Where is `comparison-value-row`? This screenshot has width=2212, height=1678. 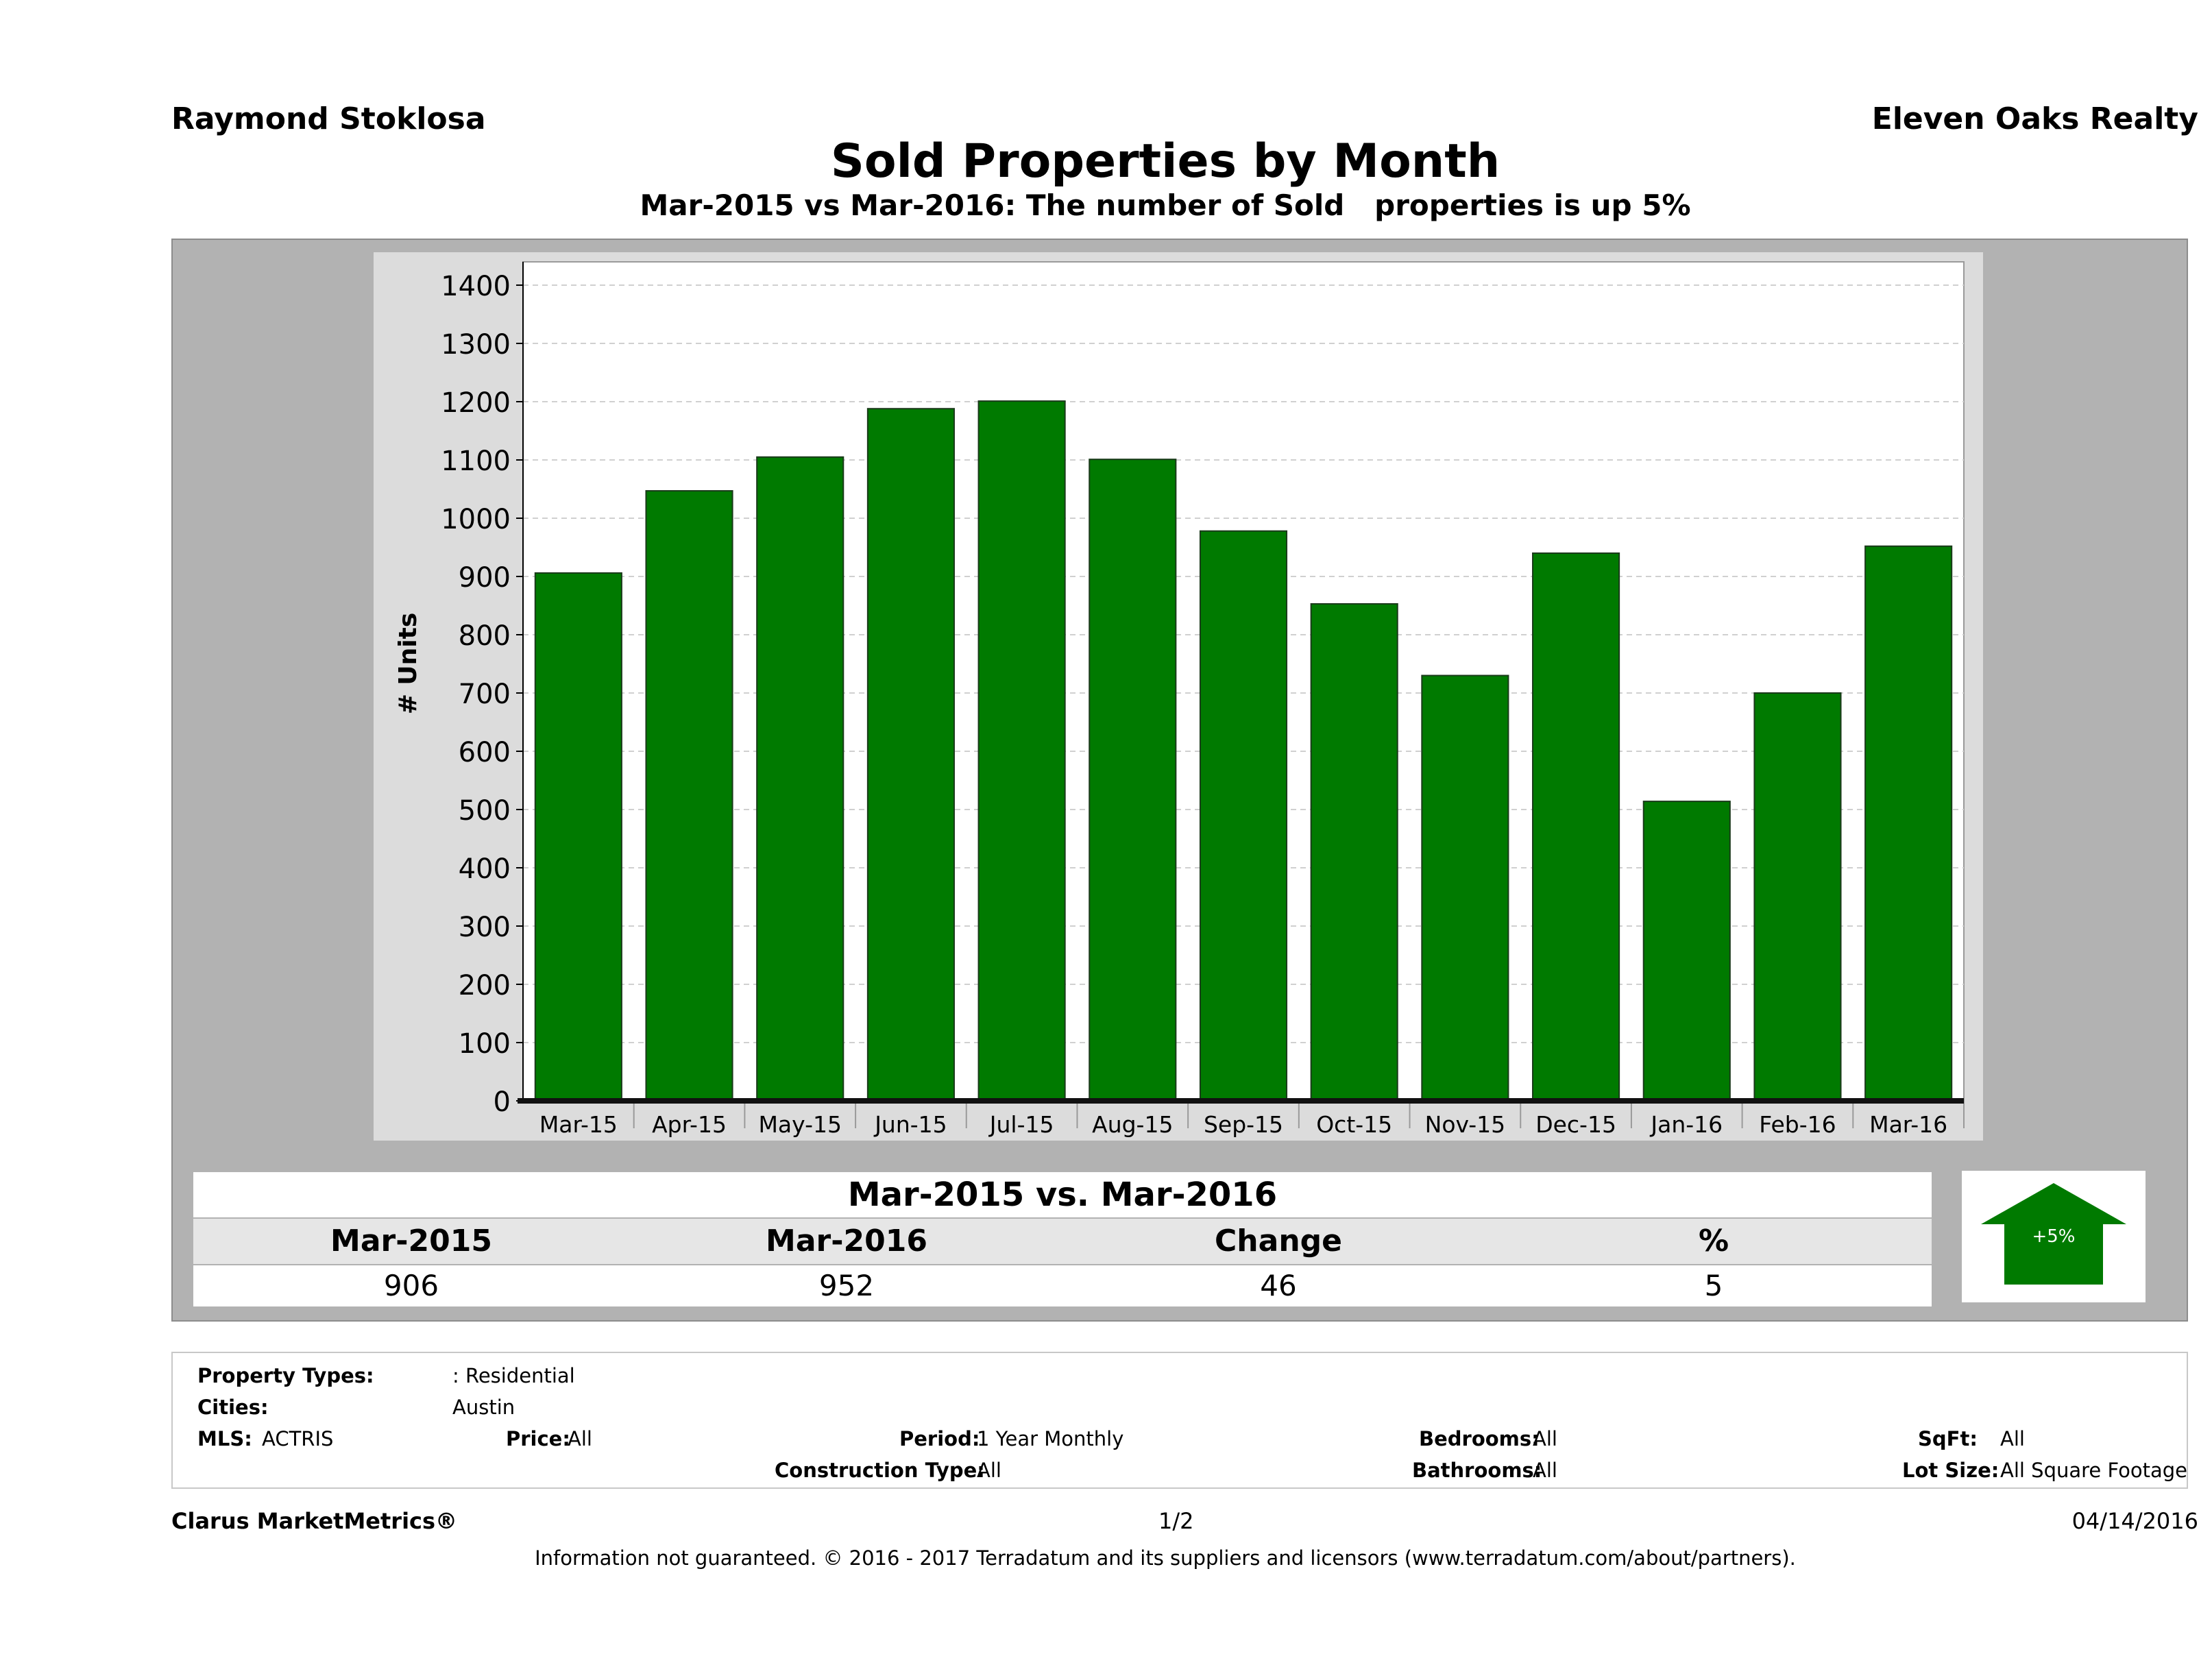 comparison-value-row is located at coordinates (1062, 1285).